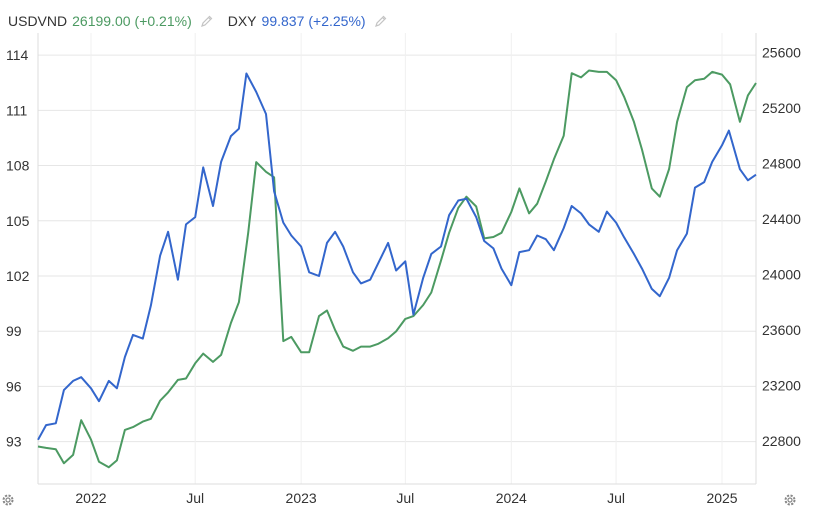 Image resolution: width=824 pixels, height=514 pixels. Describe the element at coordinates (781, 274) in the screenshot. I see `y-right-tick-label: 24000` at that location.